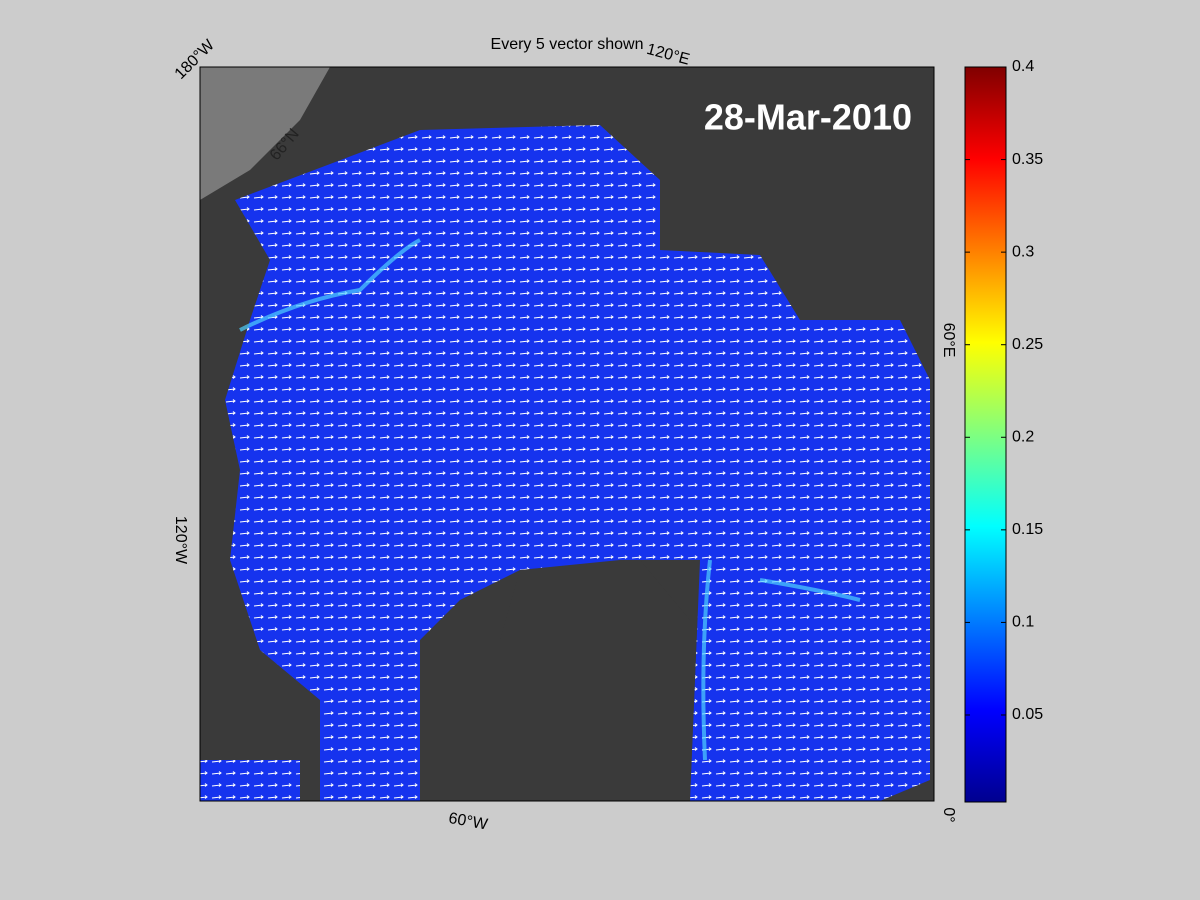 This screenshot has height=900, width=1200. I want to click on greenland, so click(595, 680).